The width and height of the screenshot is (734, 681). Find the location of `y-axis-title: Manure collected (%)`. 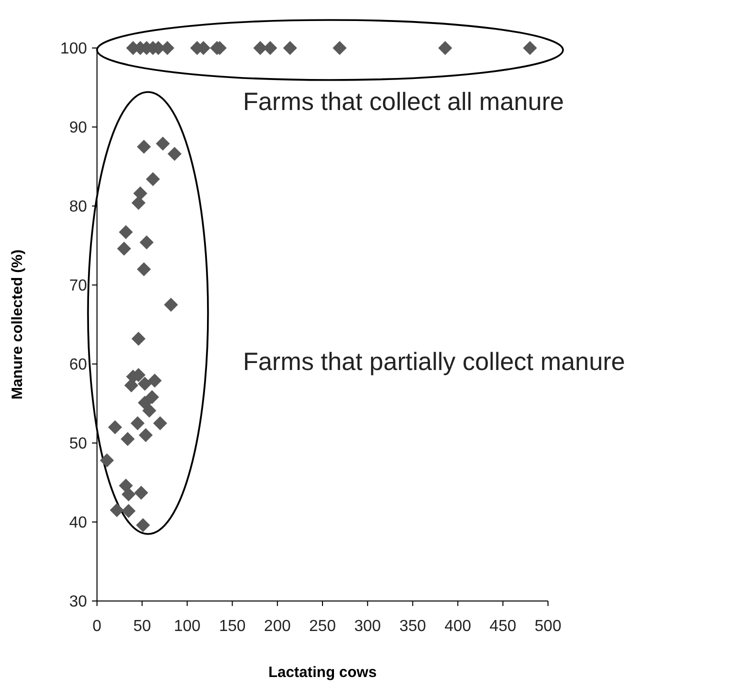

y-axis-title: Manure collected (%) is located at coordinates (17, 324).